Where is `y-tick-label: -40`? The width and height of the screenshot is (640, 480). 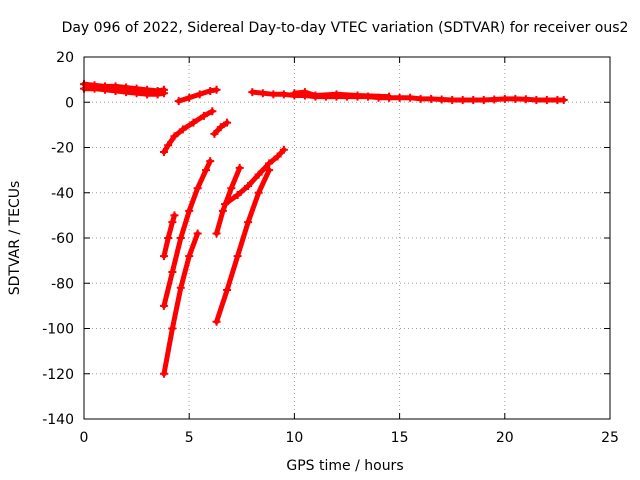
y-tick-label: -40 is located at coordinates (62, 194).